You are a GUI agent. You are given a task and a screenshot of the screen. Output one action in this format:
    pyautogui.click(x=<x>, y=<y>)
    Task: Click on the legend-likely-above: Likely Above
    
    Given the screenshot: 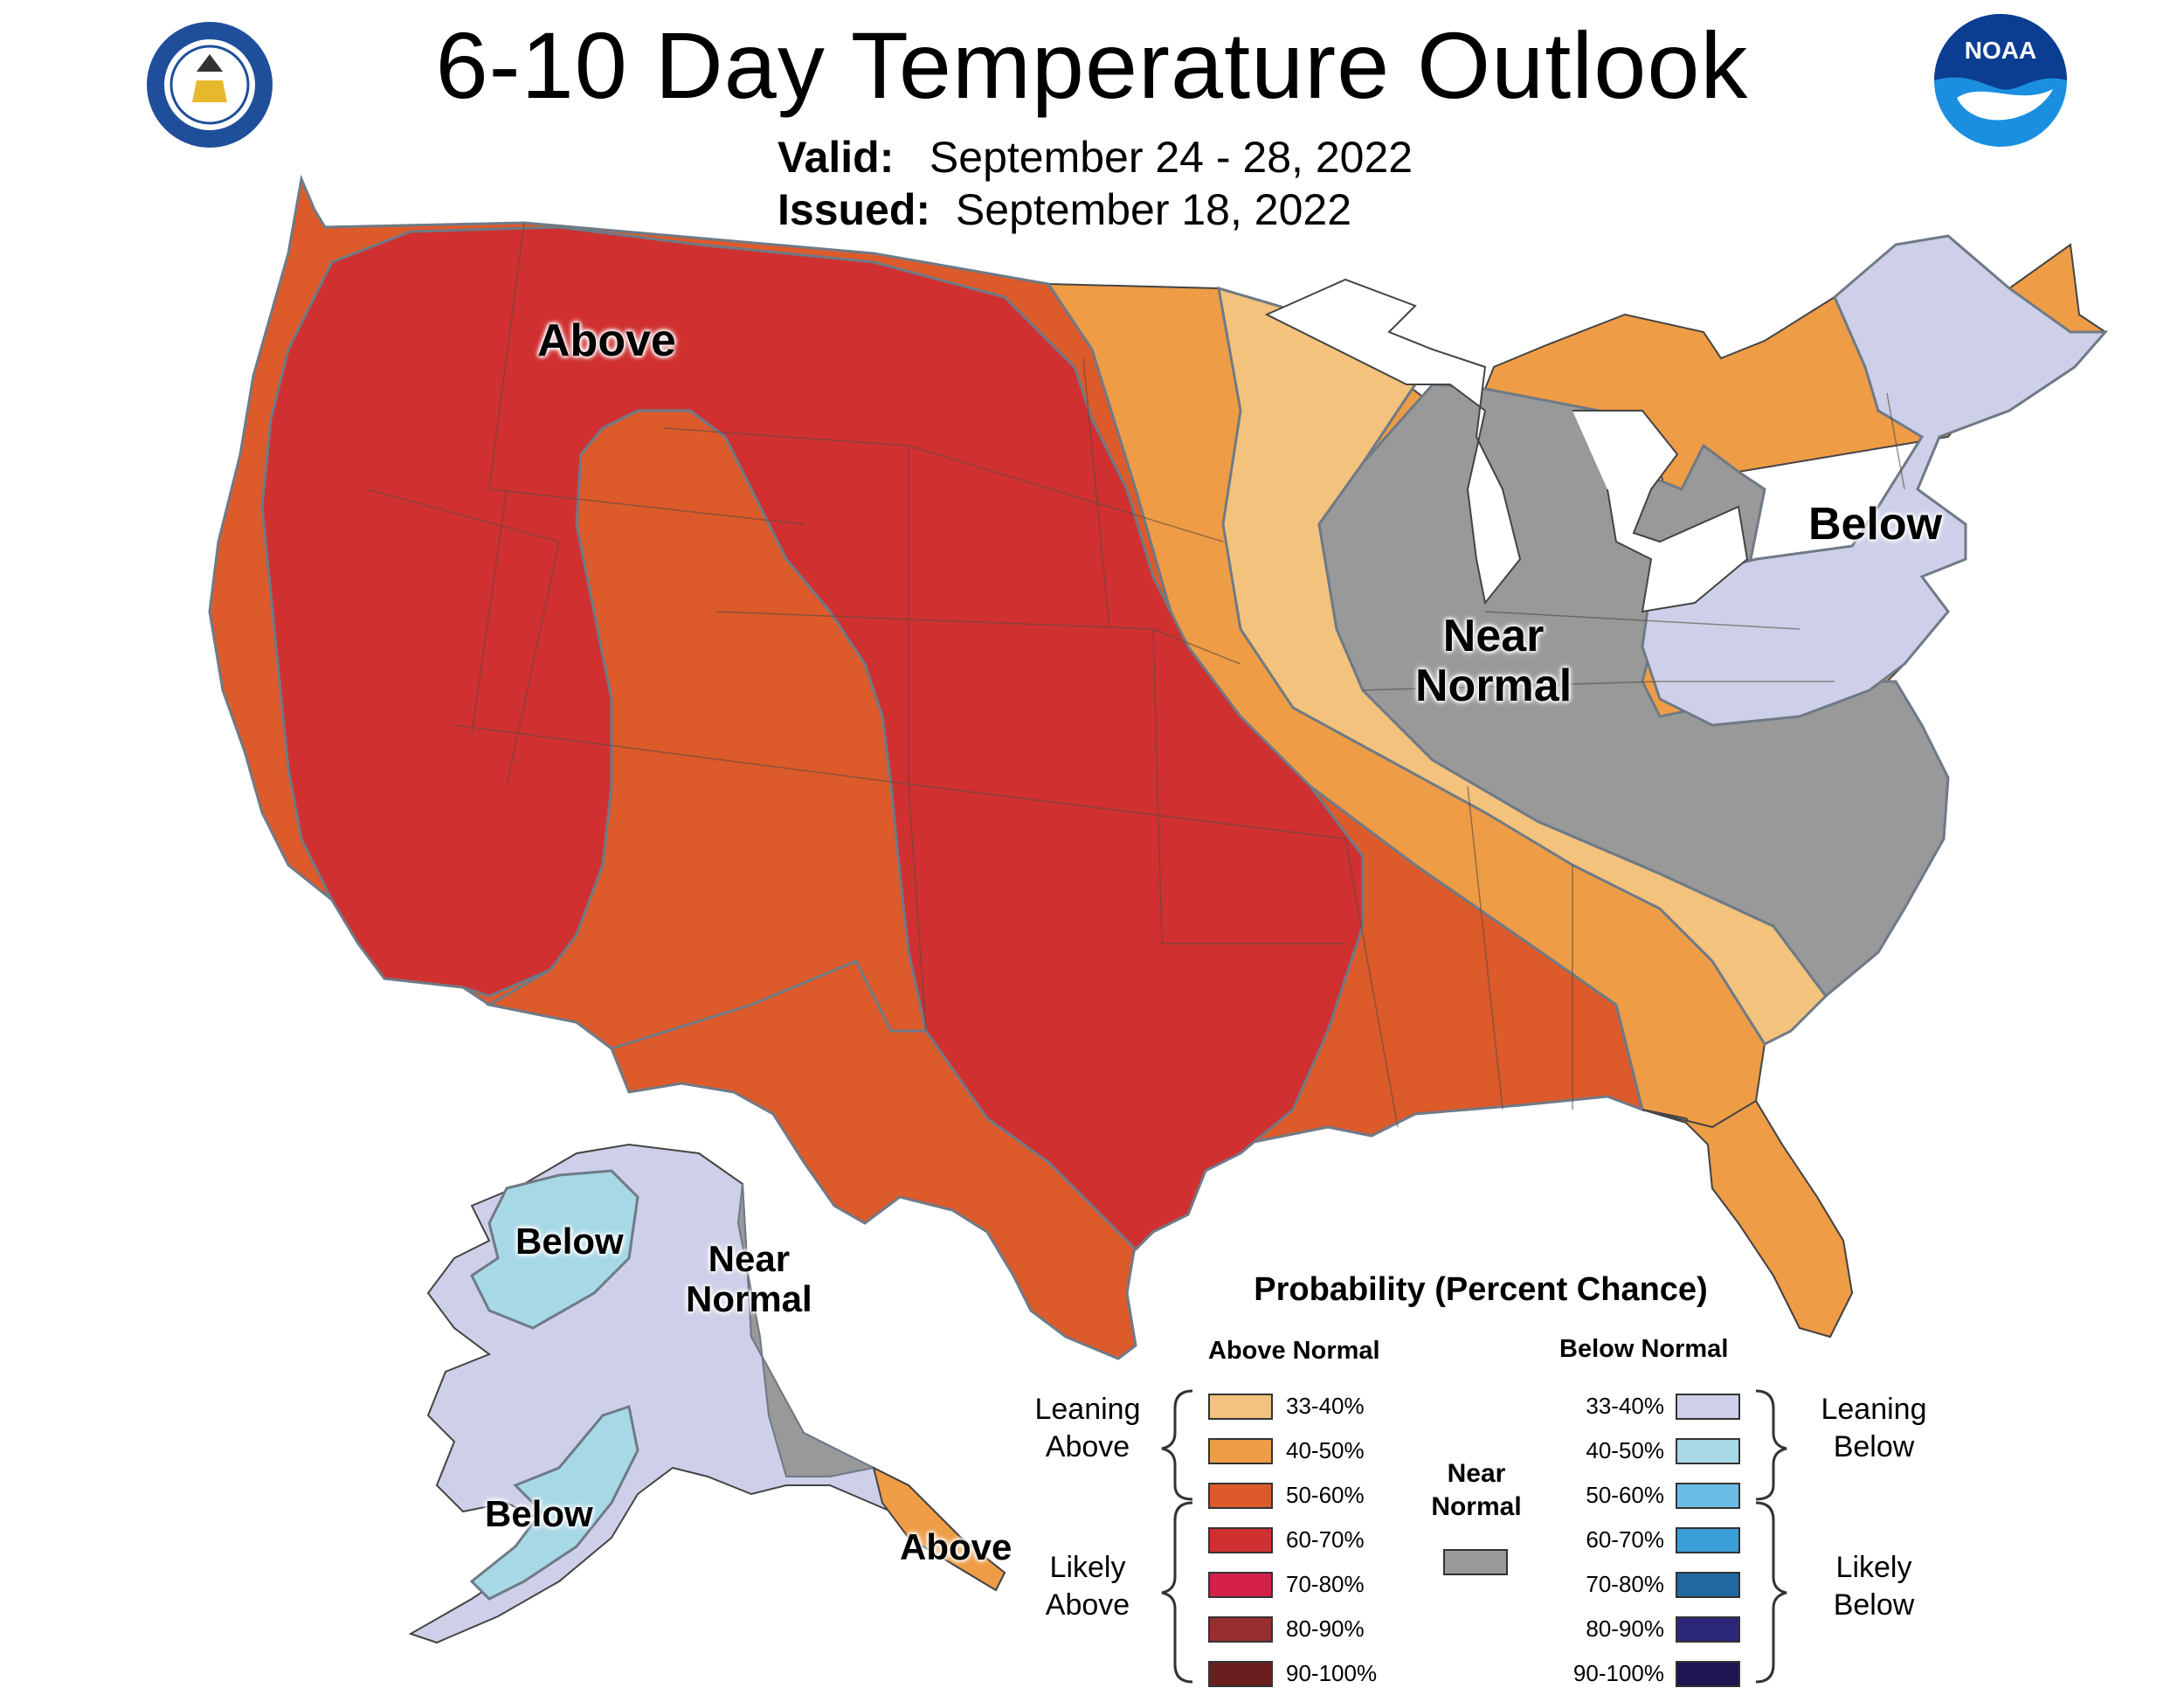 What is the action you would take?
    pyautogui.click(x=1088, y=1586)
    